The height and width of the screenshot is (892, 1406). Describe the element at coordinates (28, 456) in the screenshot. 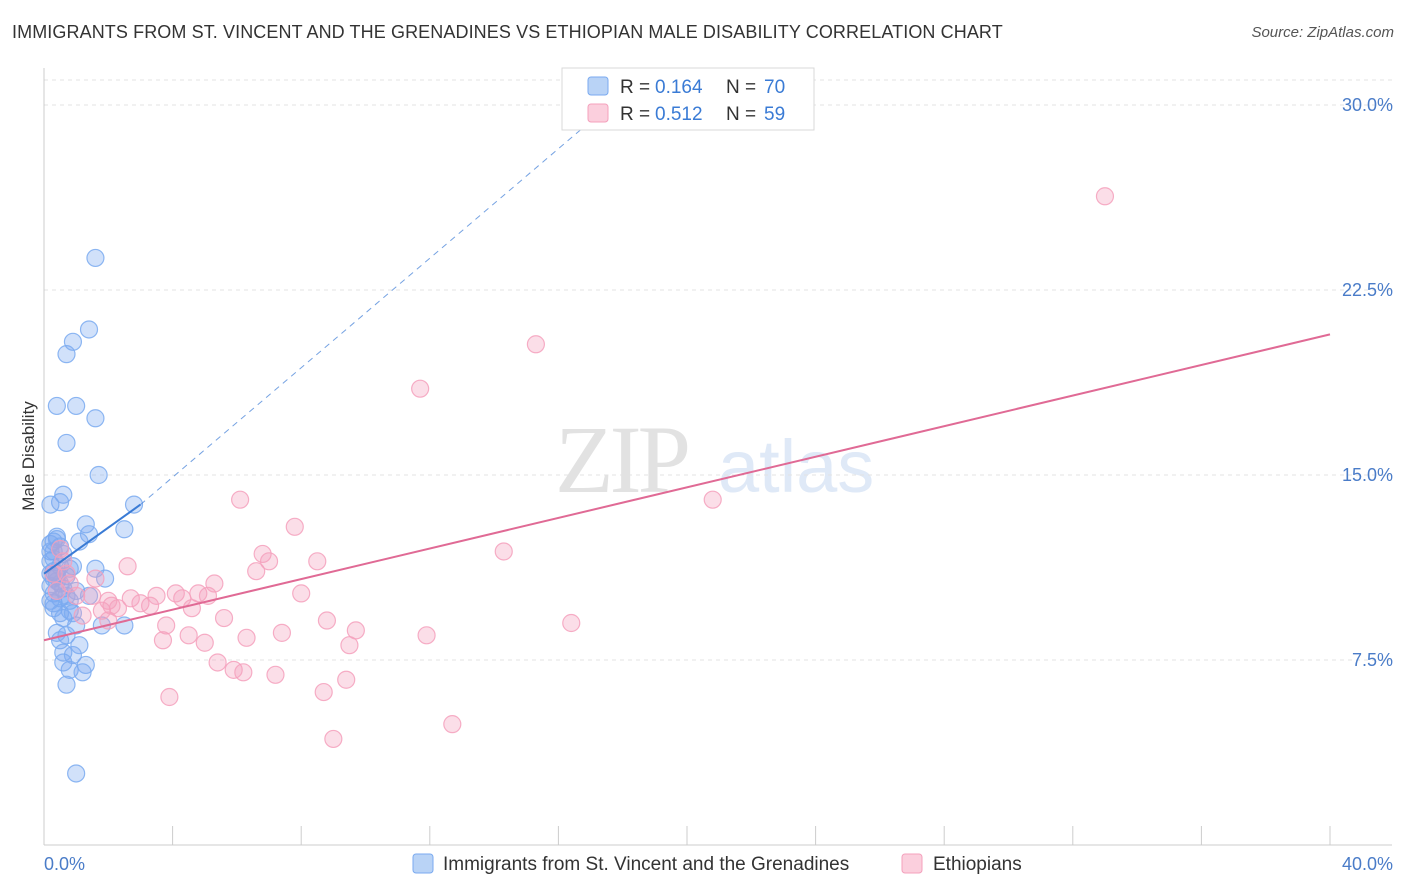

I see `y-axis-label: Male Disability` at that location.